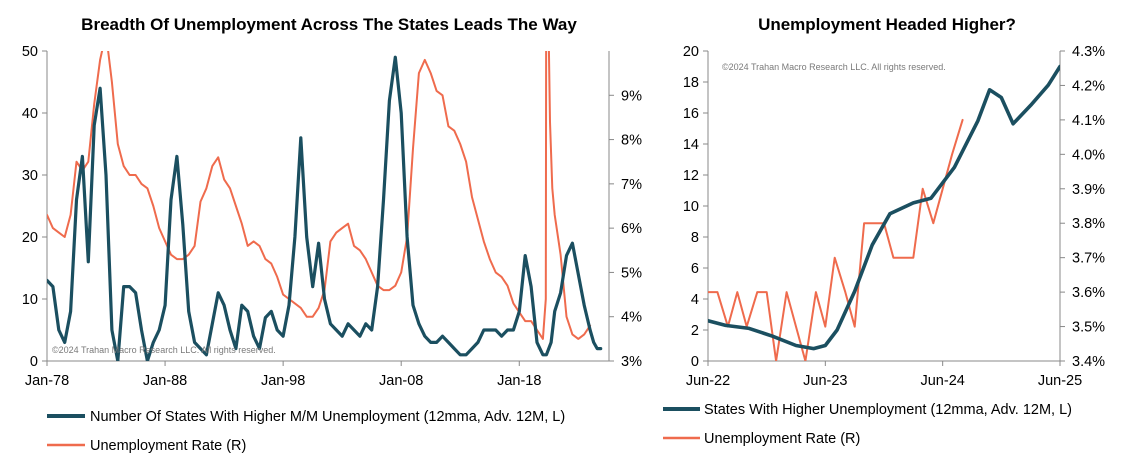  What do you see at coordinates (695, 269) in the screenshot?
I see `y-tick-label-left: 6` at bounding box center [695, 269].